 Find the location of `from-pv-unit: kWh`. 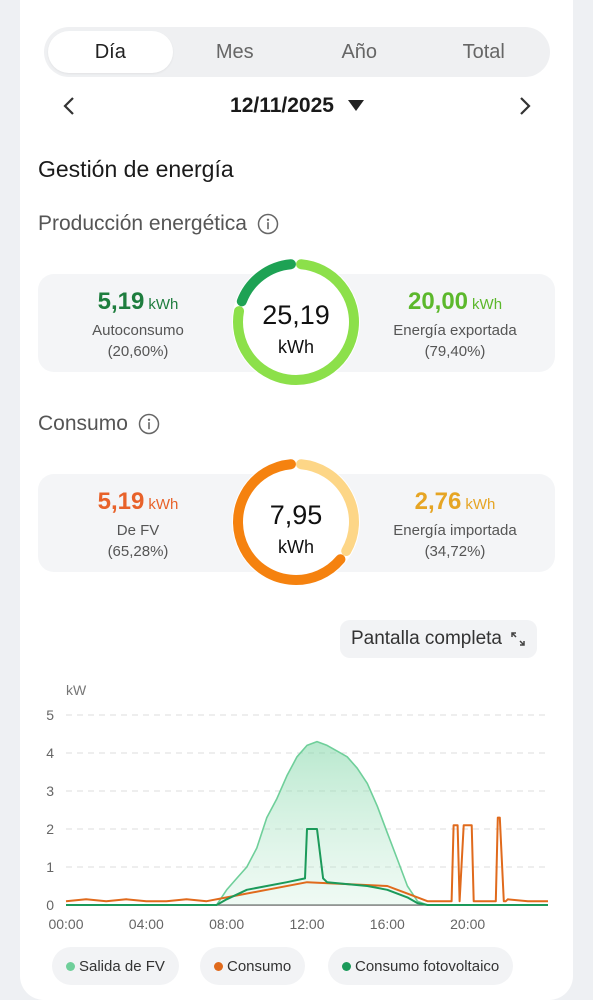

from-pv-unit: kWh is located at coordinates (163, 504).